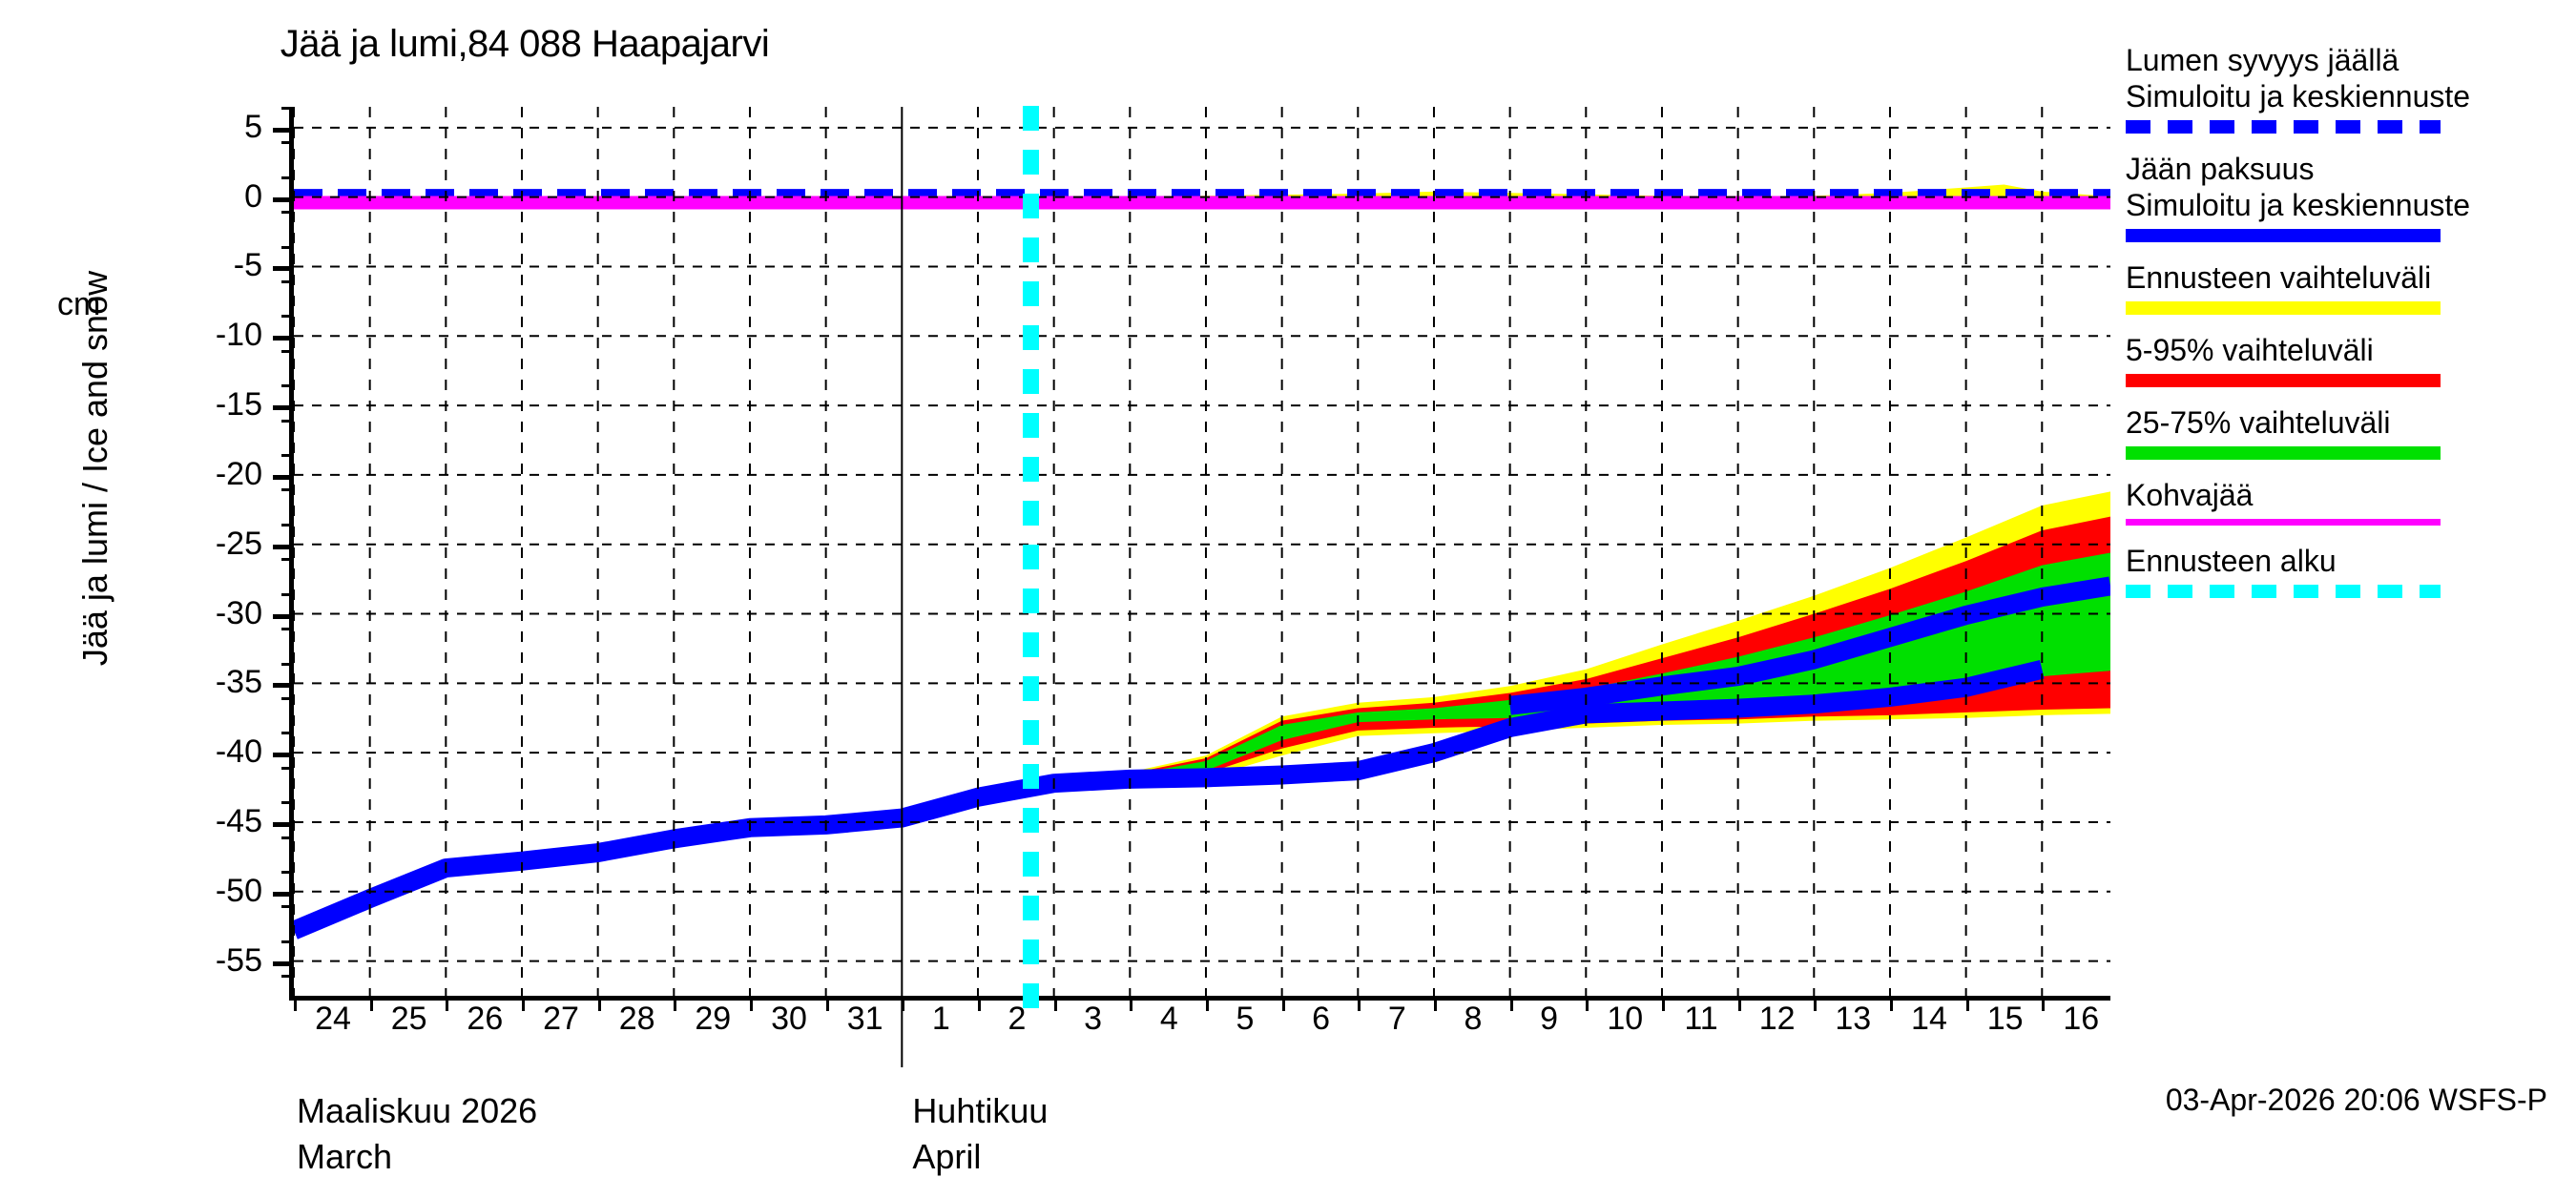 Image resolution: width=2576 pixels, height=1177 pixels. What do you see at coordinates (2258, 422) in the screenshot?
I see `legend-item-title: 25-75% vaihteluväli` at bounding box center [2258, 422].